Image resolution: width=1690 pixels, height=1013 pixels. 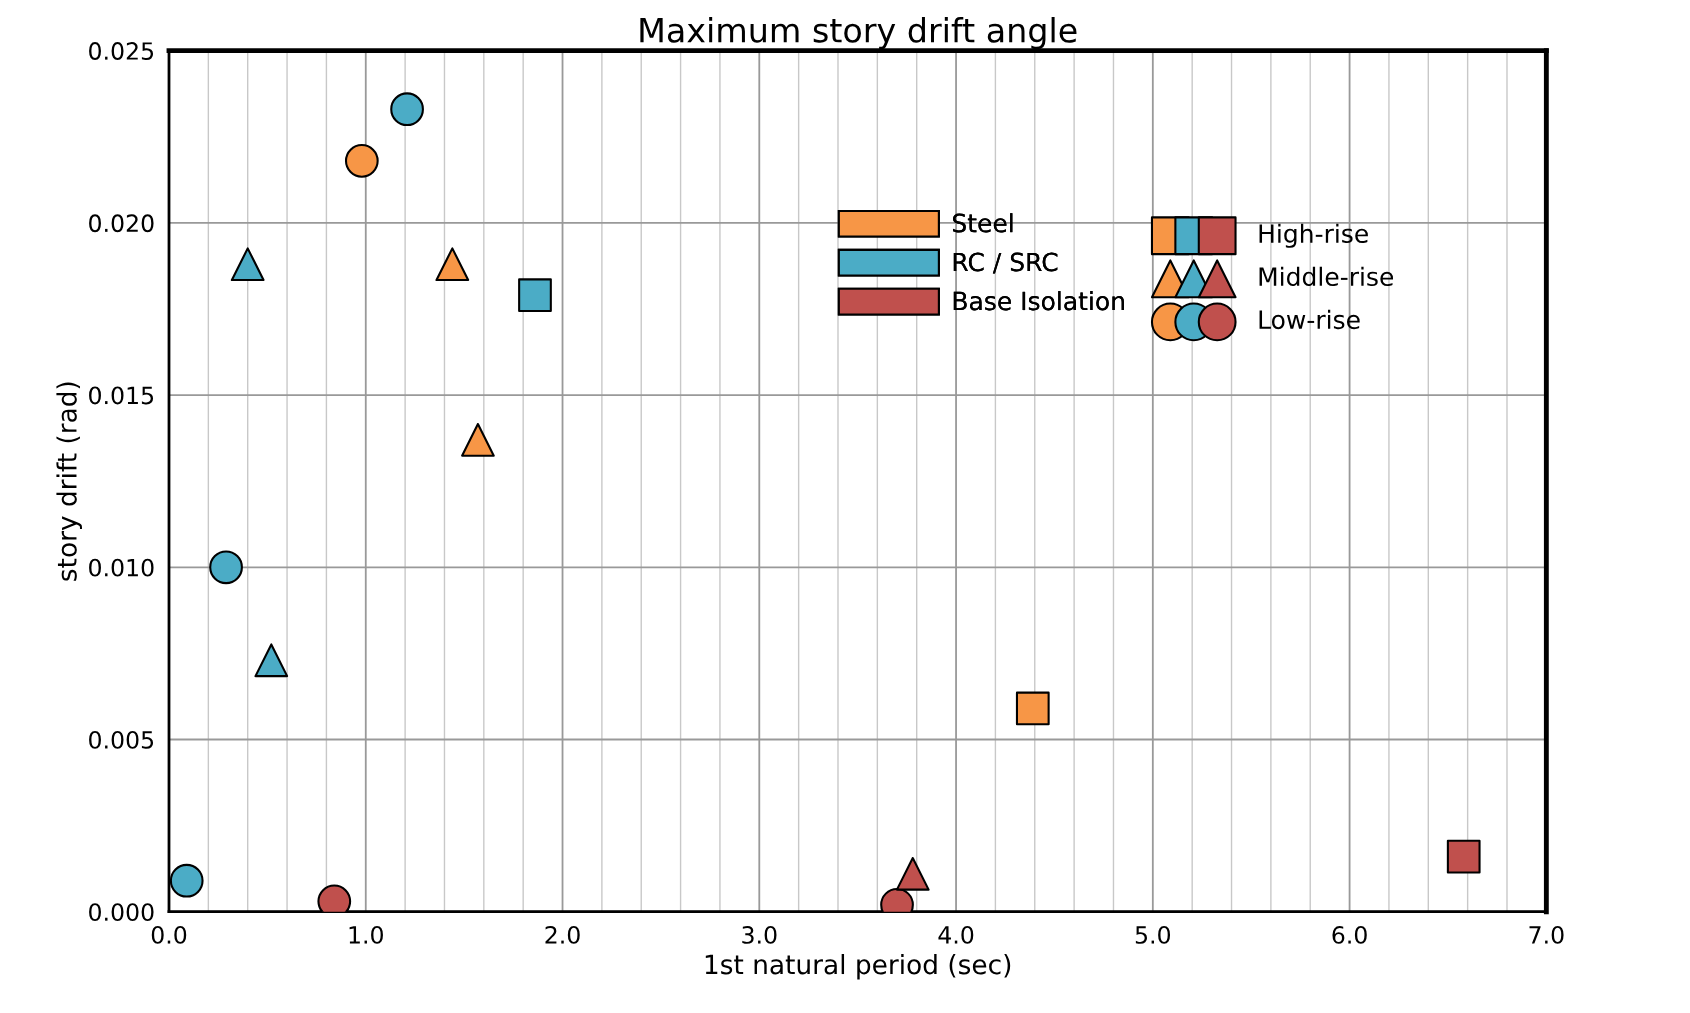 I want to click on annotation: Middle-rise, so click(x=1326, y=276).